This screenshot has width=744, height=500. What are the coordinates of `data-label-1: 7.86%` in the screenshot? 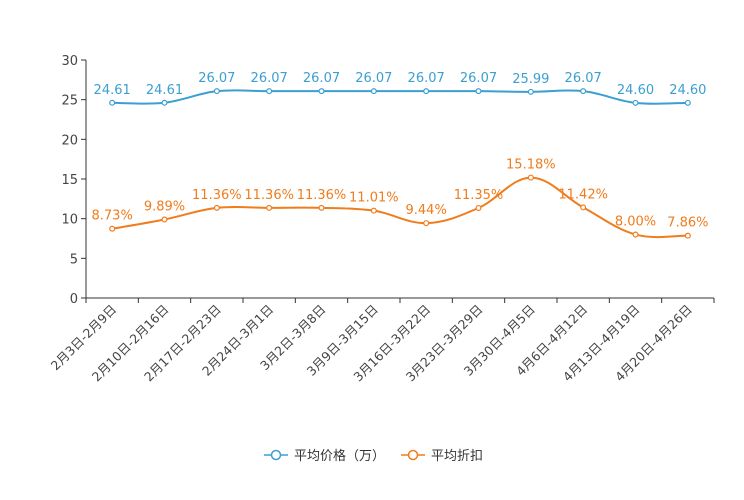 It's located at (687, 223).